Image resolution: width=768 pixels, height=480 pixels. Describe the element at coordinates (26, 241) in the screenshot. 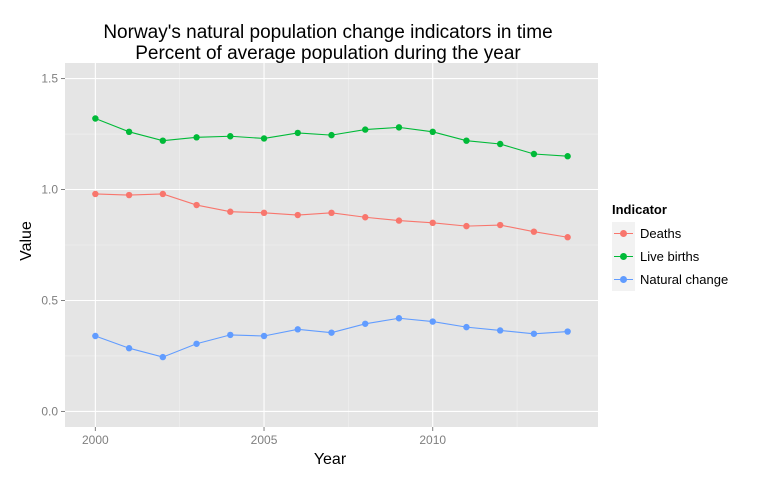

I see `y-axis-label: Value` at that location.